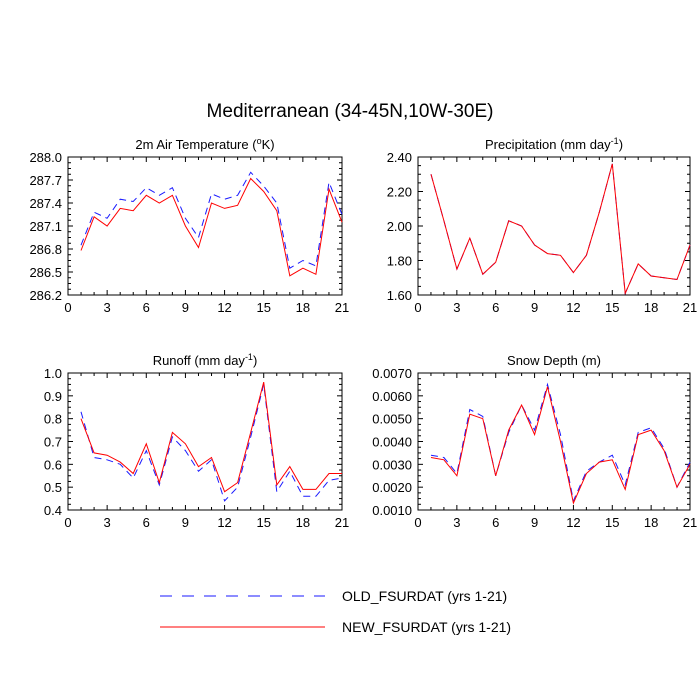 The image size is (700, 700). Describe the element at coordinates (392, 373) in the screenshot. I see `y-tick-label: 0.0070` at that location.